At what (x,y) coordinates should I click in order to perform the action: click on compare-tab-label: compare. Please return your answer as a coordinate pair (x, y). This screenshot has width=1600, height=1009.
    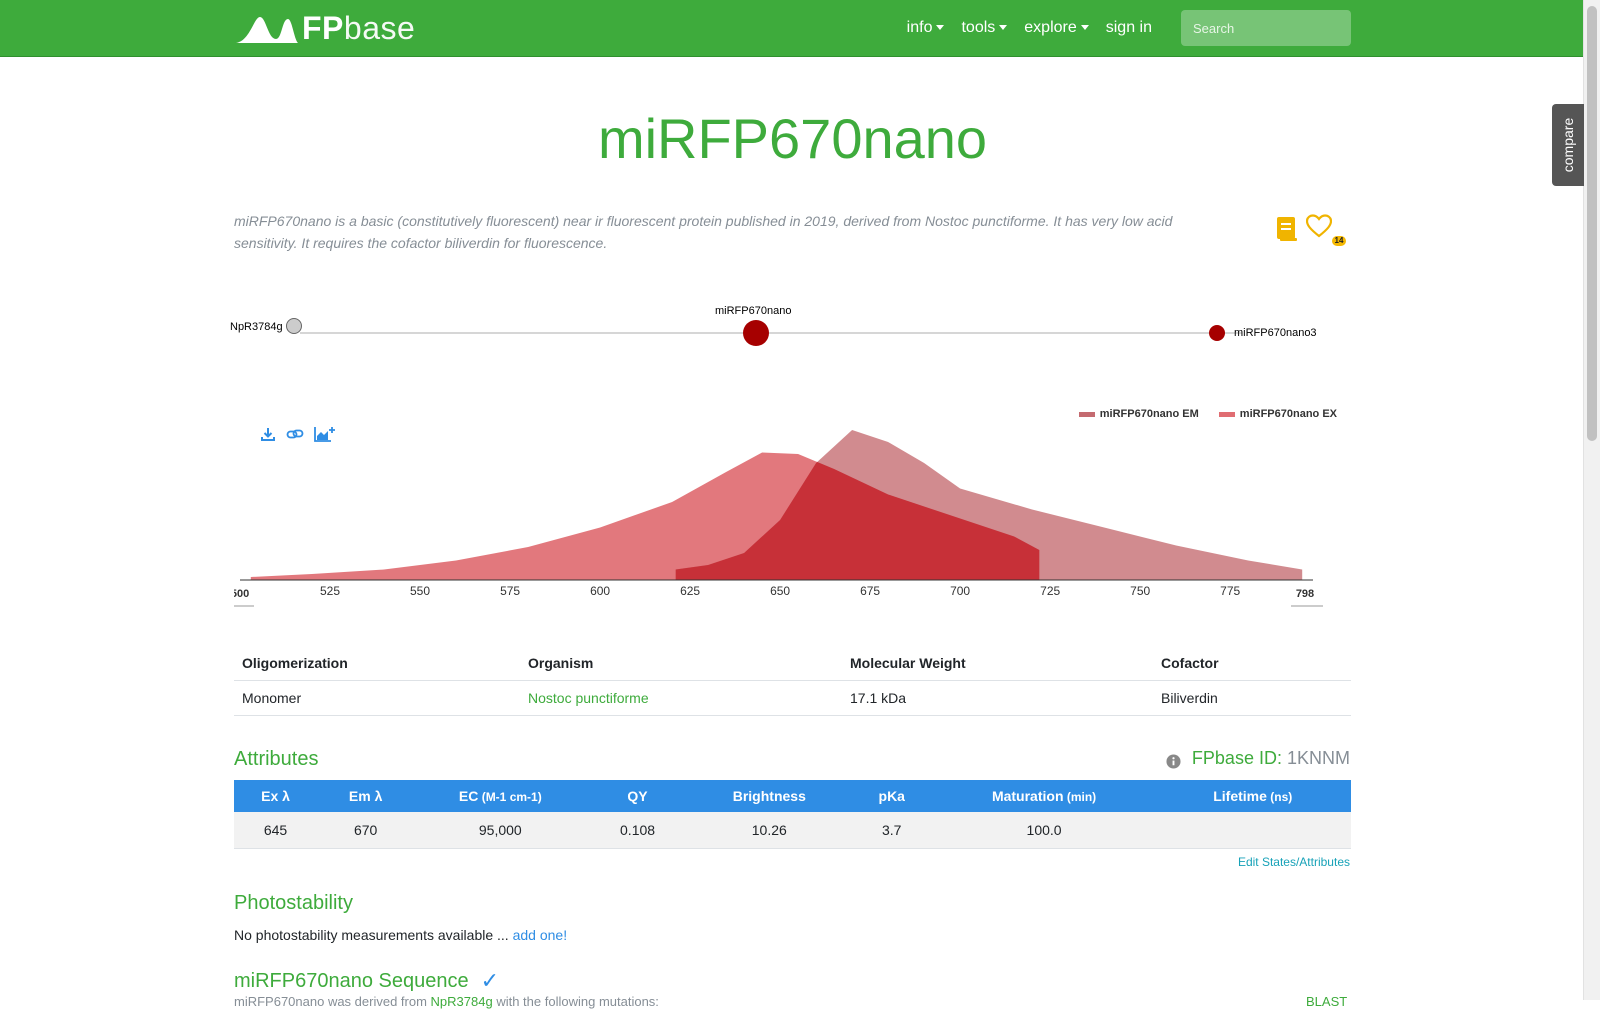
    Looking at the image, I should click on (1568, 145).